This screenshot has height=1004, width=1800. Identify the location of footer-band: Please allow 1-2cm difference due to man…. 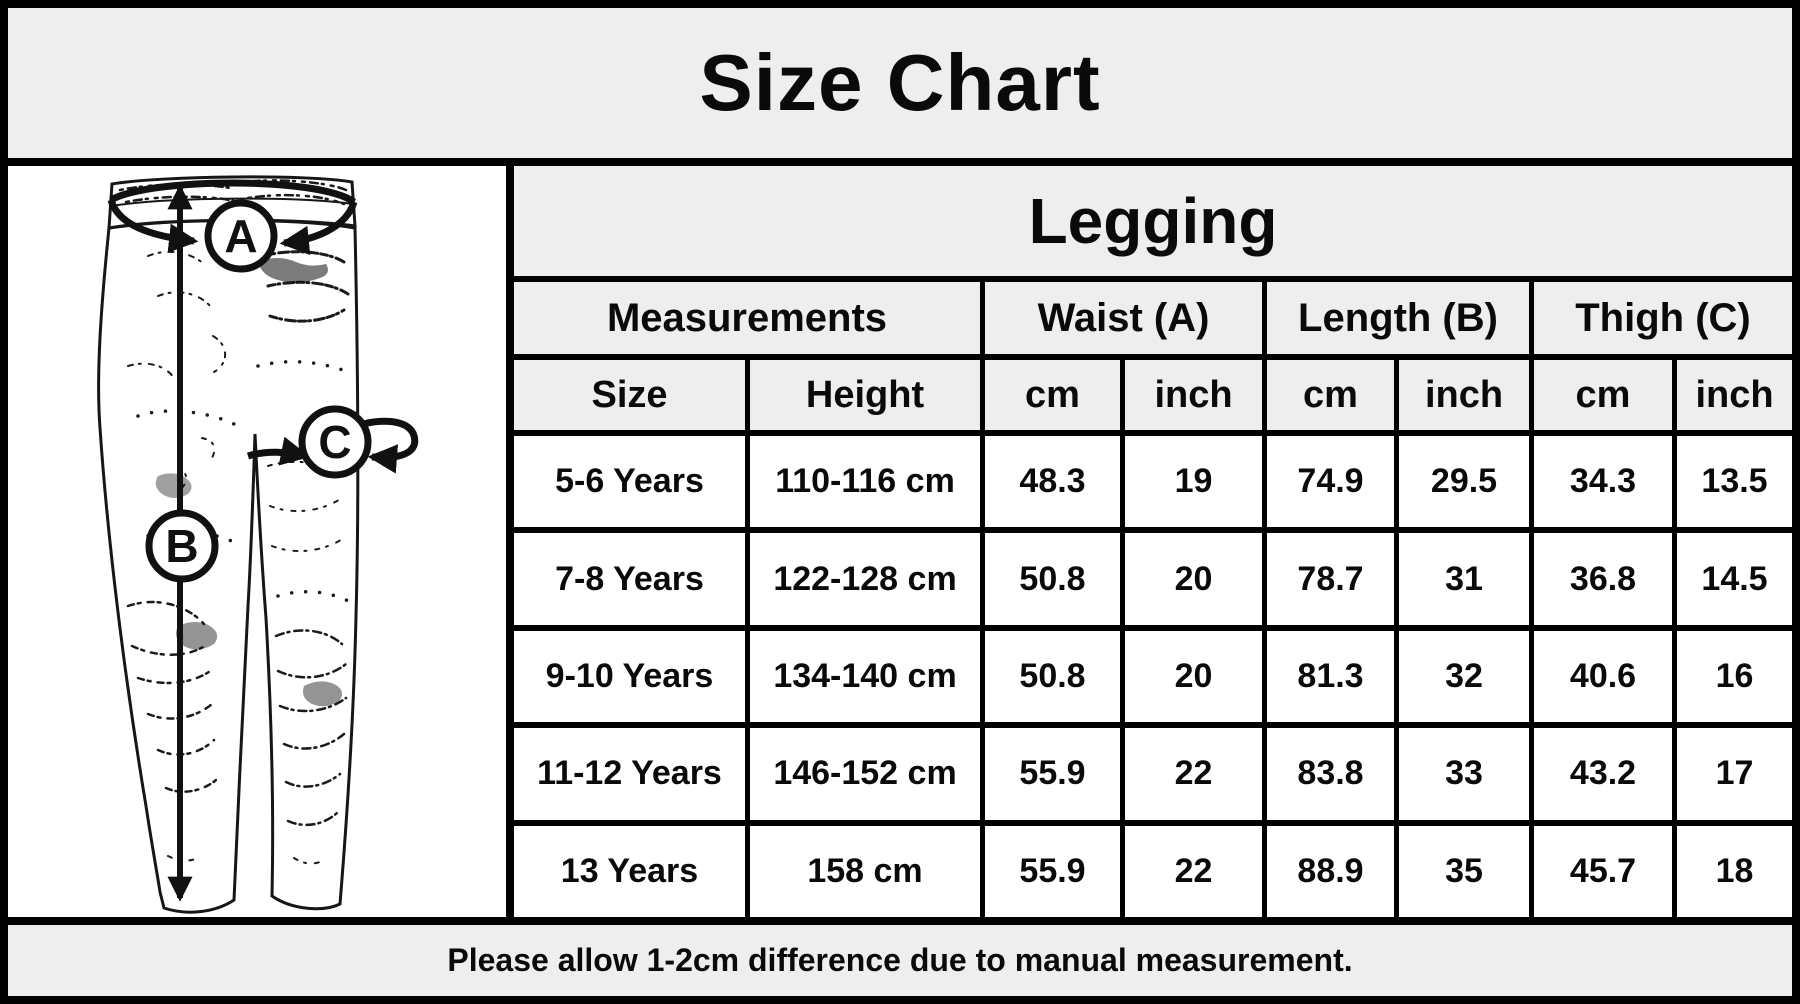
(900, 960).